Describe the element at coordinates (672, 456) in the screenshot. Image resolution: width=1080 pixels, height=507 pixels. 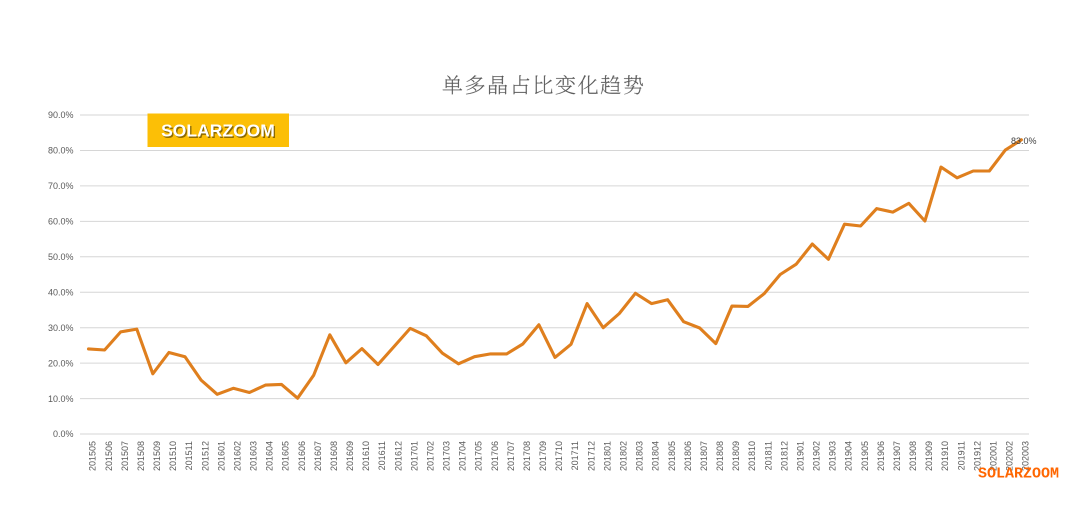
I see `svg-text: 201805` at that location.